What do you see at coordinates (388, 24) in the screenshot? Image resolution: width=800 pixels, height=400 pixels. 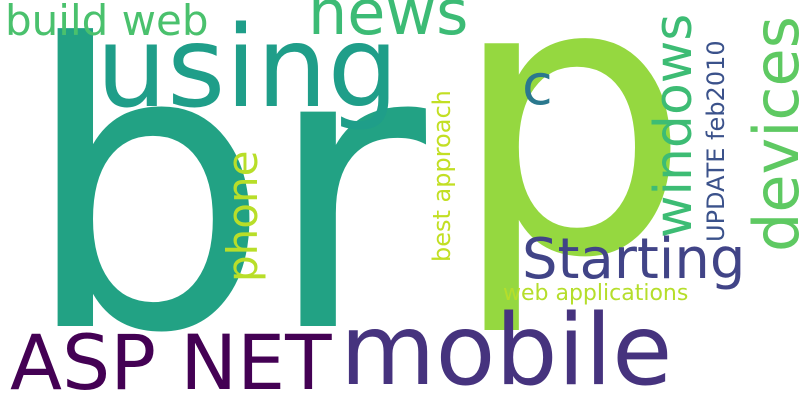 I see `word-news: news` at bounding box center [388, 24].